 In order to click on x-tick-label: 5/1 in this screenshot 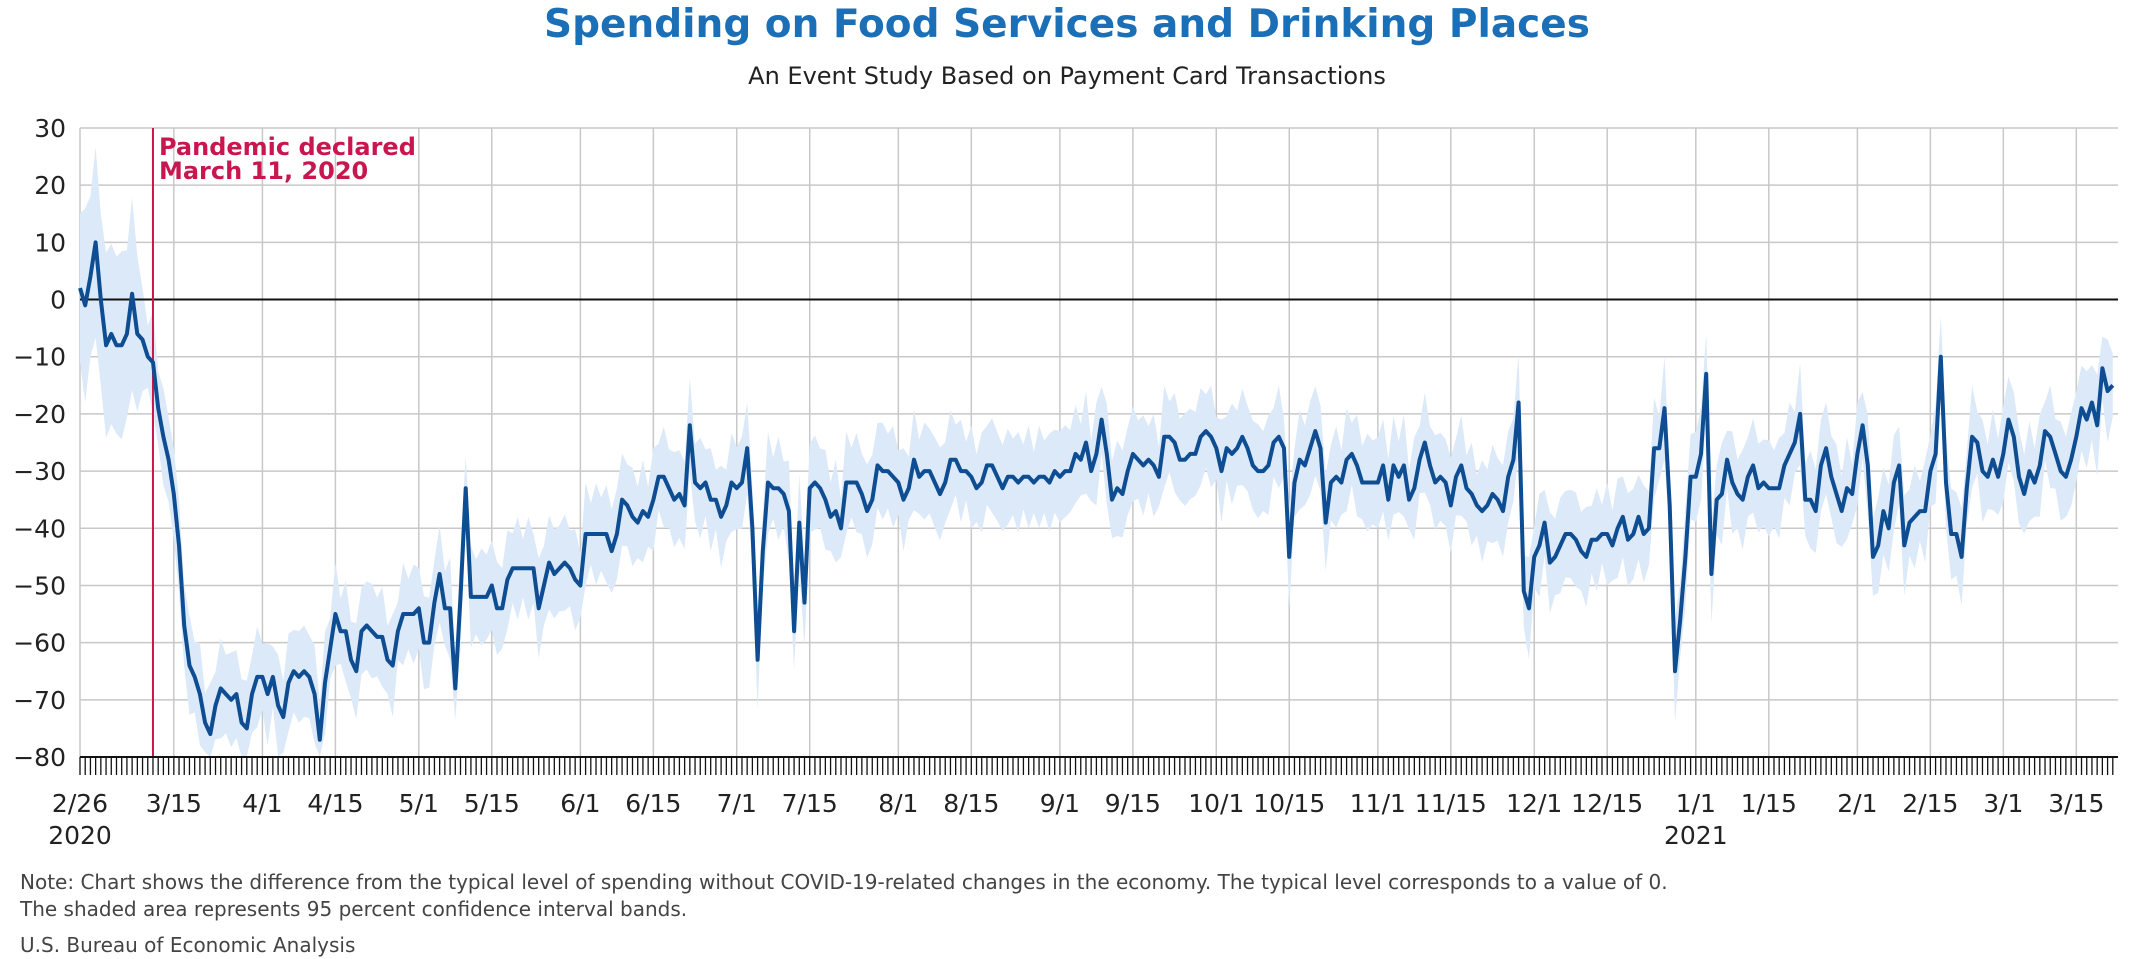, I will do `click(419, 803)`.